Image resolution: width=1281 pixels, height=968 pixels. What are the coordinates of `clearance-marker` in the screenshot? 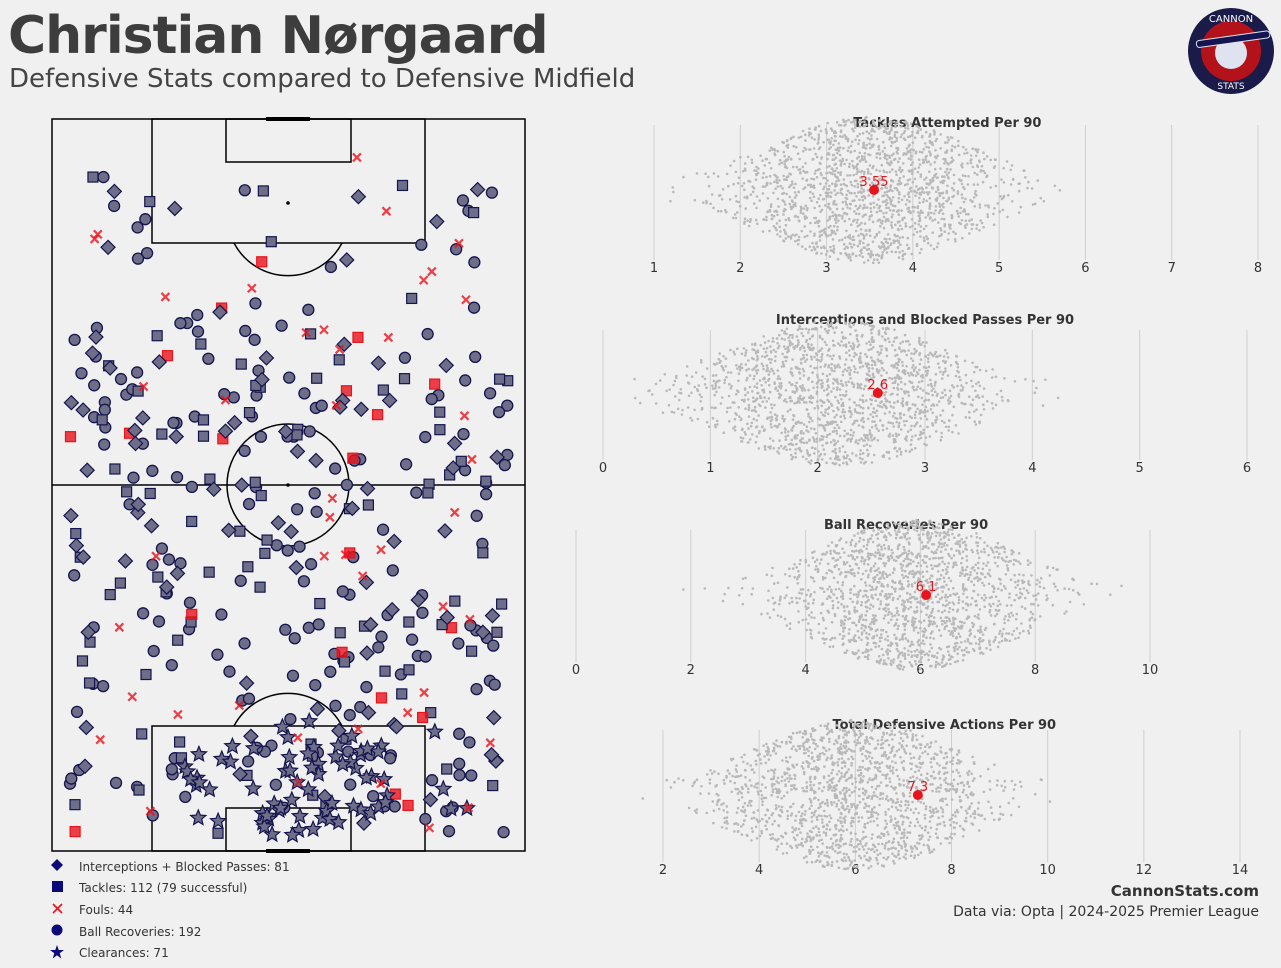 It's located at (198, 753).